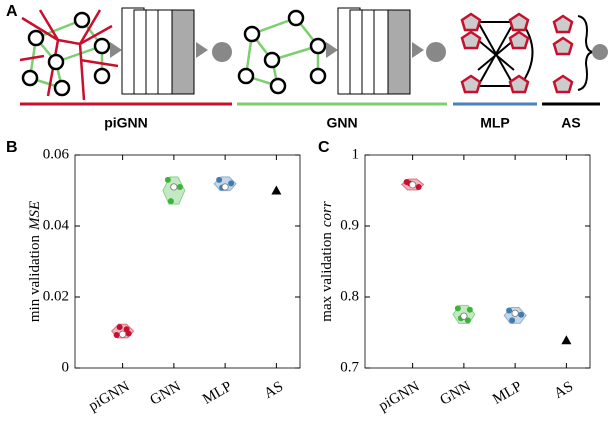 Image resolution: width=608 pixels, height=425 pixels. What do you see at coordinates (327, 214) in the screenshot?
I see `y-label-var: corr` at bounding box center [327, 214].